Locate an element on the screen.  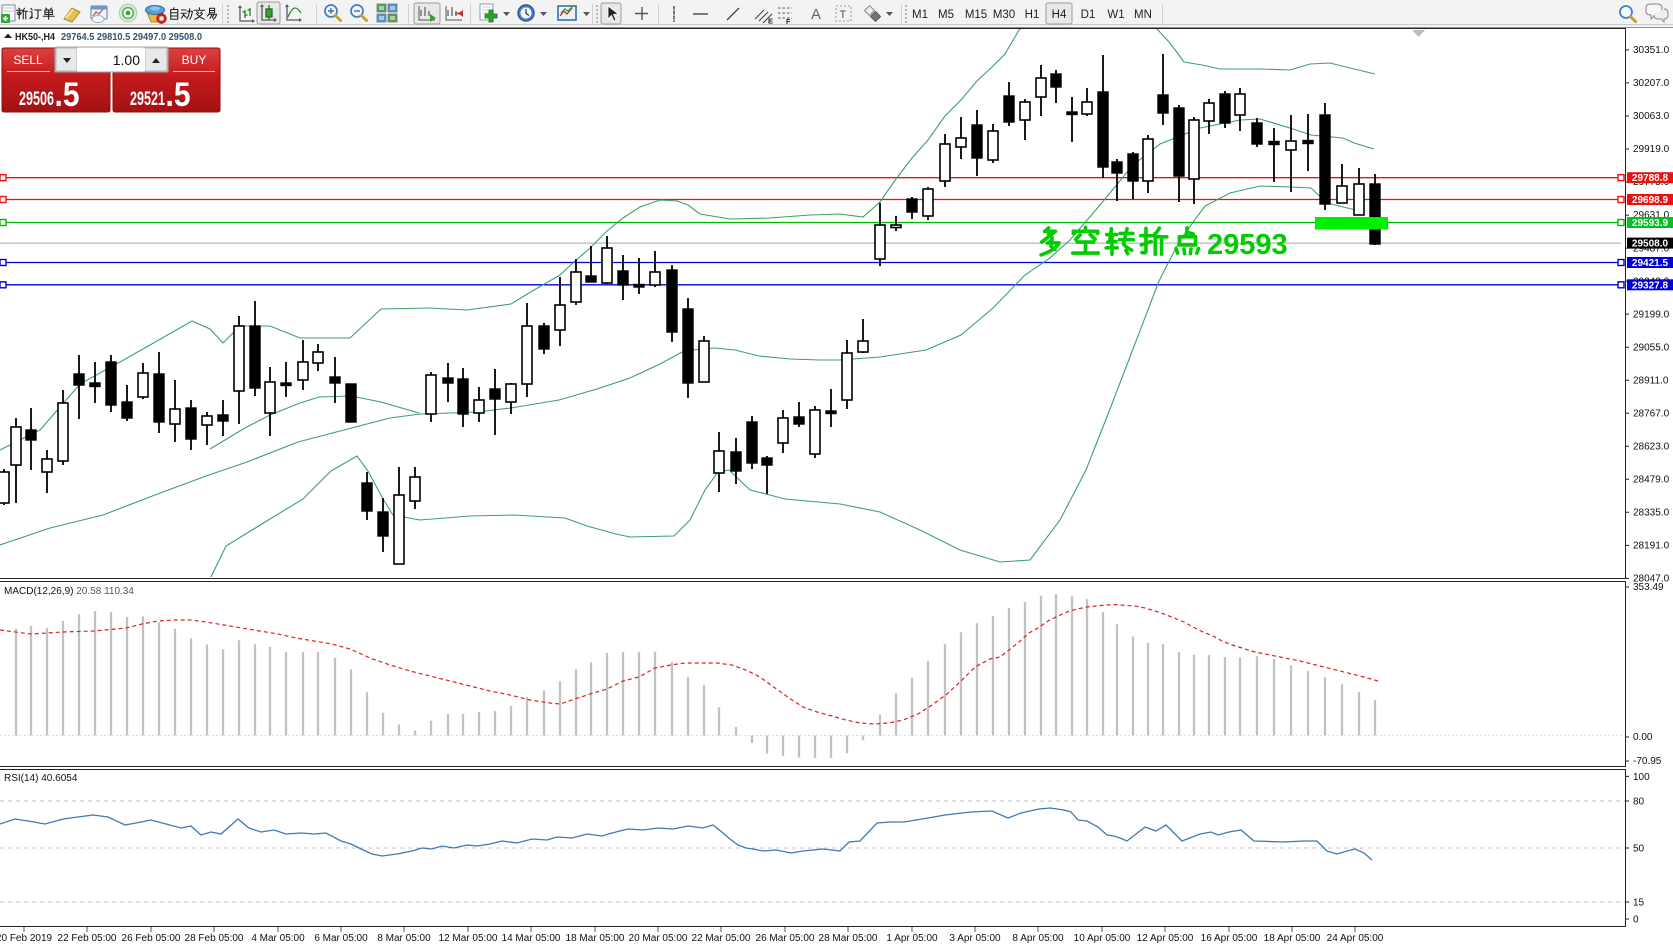
svg-text: MN is located at coordinates (1143, 15).